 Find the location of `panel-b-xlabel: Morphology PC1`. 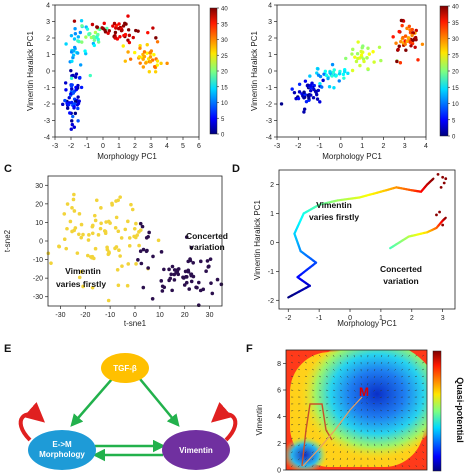

panel-b-xlabel: Morphology PC1 is located at coordinates (352, 156).